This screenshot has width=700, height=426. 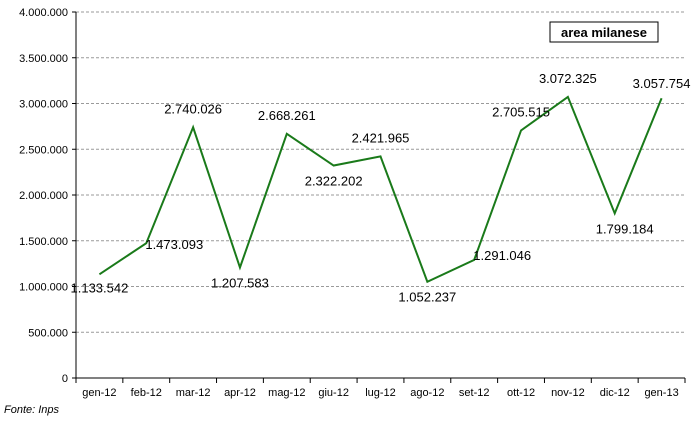 I want to click on y-tick-label: 2.500.000, so click(x=43, y=150).